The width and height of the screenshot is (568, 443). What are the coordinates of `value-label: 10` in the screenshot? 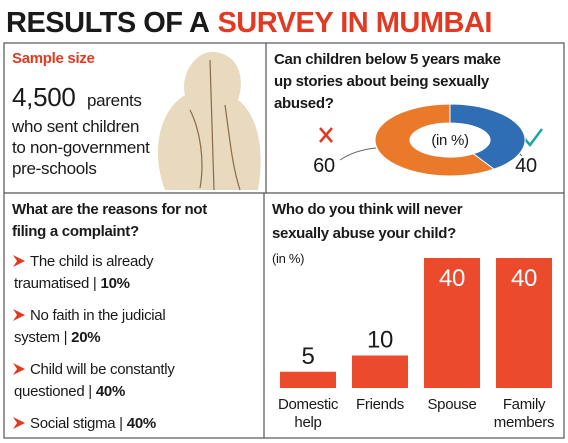 It's located at (380, 340).